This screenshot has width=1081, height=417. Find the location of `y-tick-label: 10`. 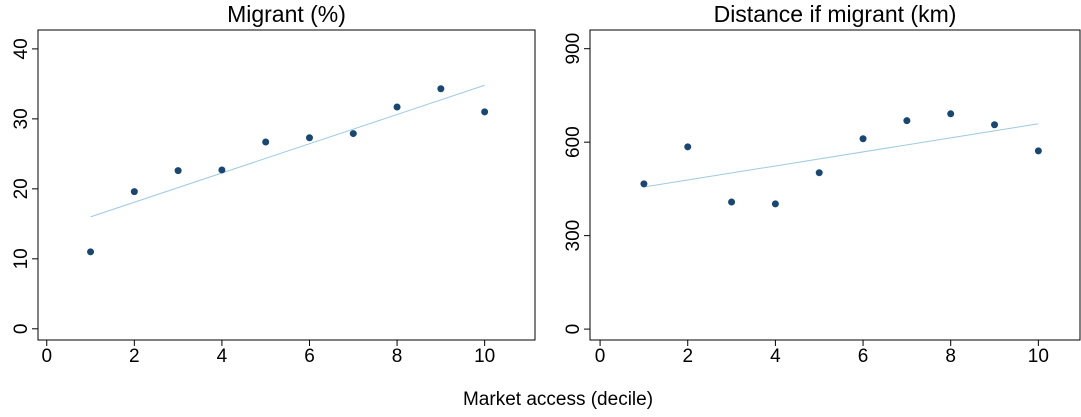

y-tick-label: 10 is located at coordinates (21, 258).